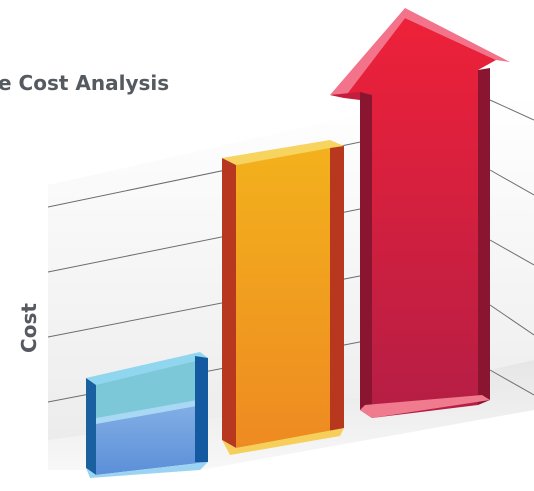 The height and width of the screenshot is (491, 534). Describe the element at coordinates (29, 328) in the screenshot. I see `y-axis-label: Cost` at that location.